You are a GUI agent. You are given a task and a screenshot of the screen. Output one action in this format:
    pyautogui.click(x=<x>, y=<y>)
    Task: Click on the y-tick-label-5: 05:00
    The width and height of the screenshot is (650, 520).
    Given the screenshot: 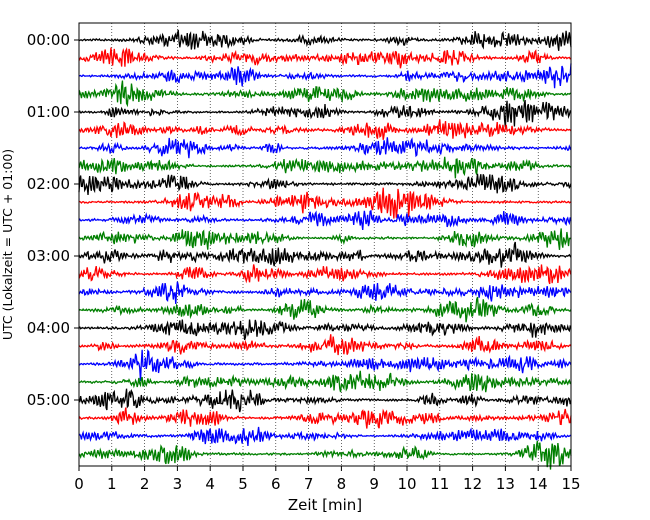 What is the action you would take?
    pyautogui.click(x=48, y=400)
    